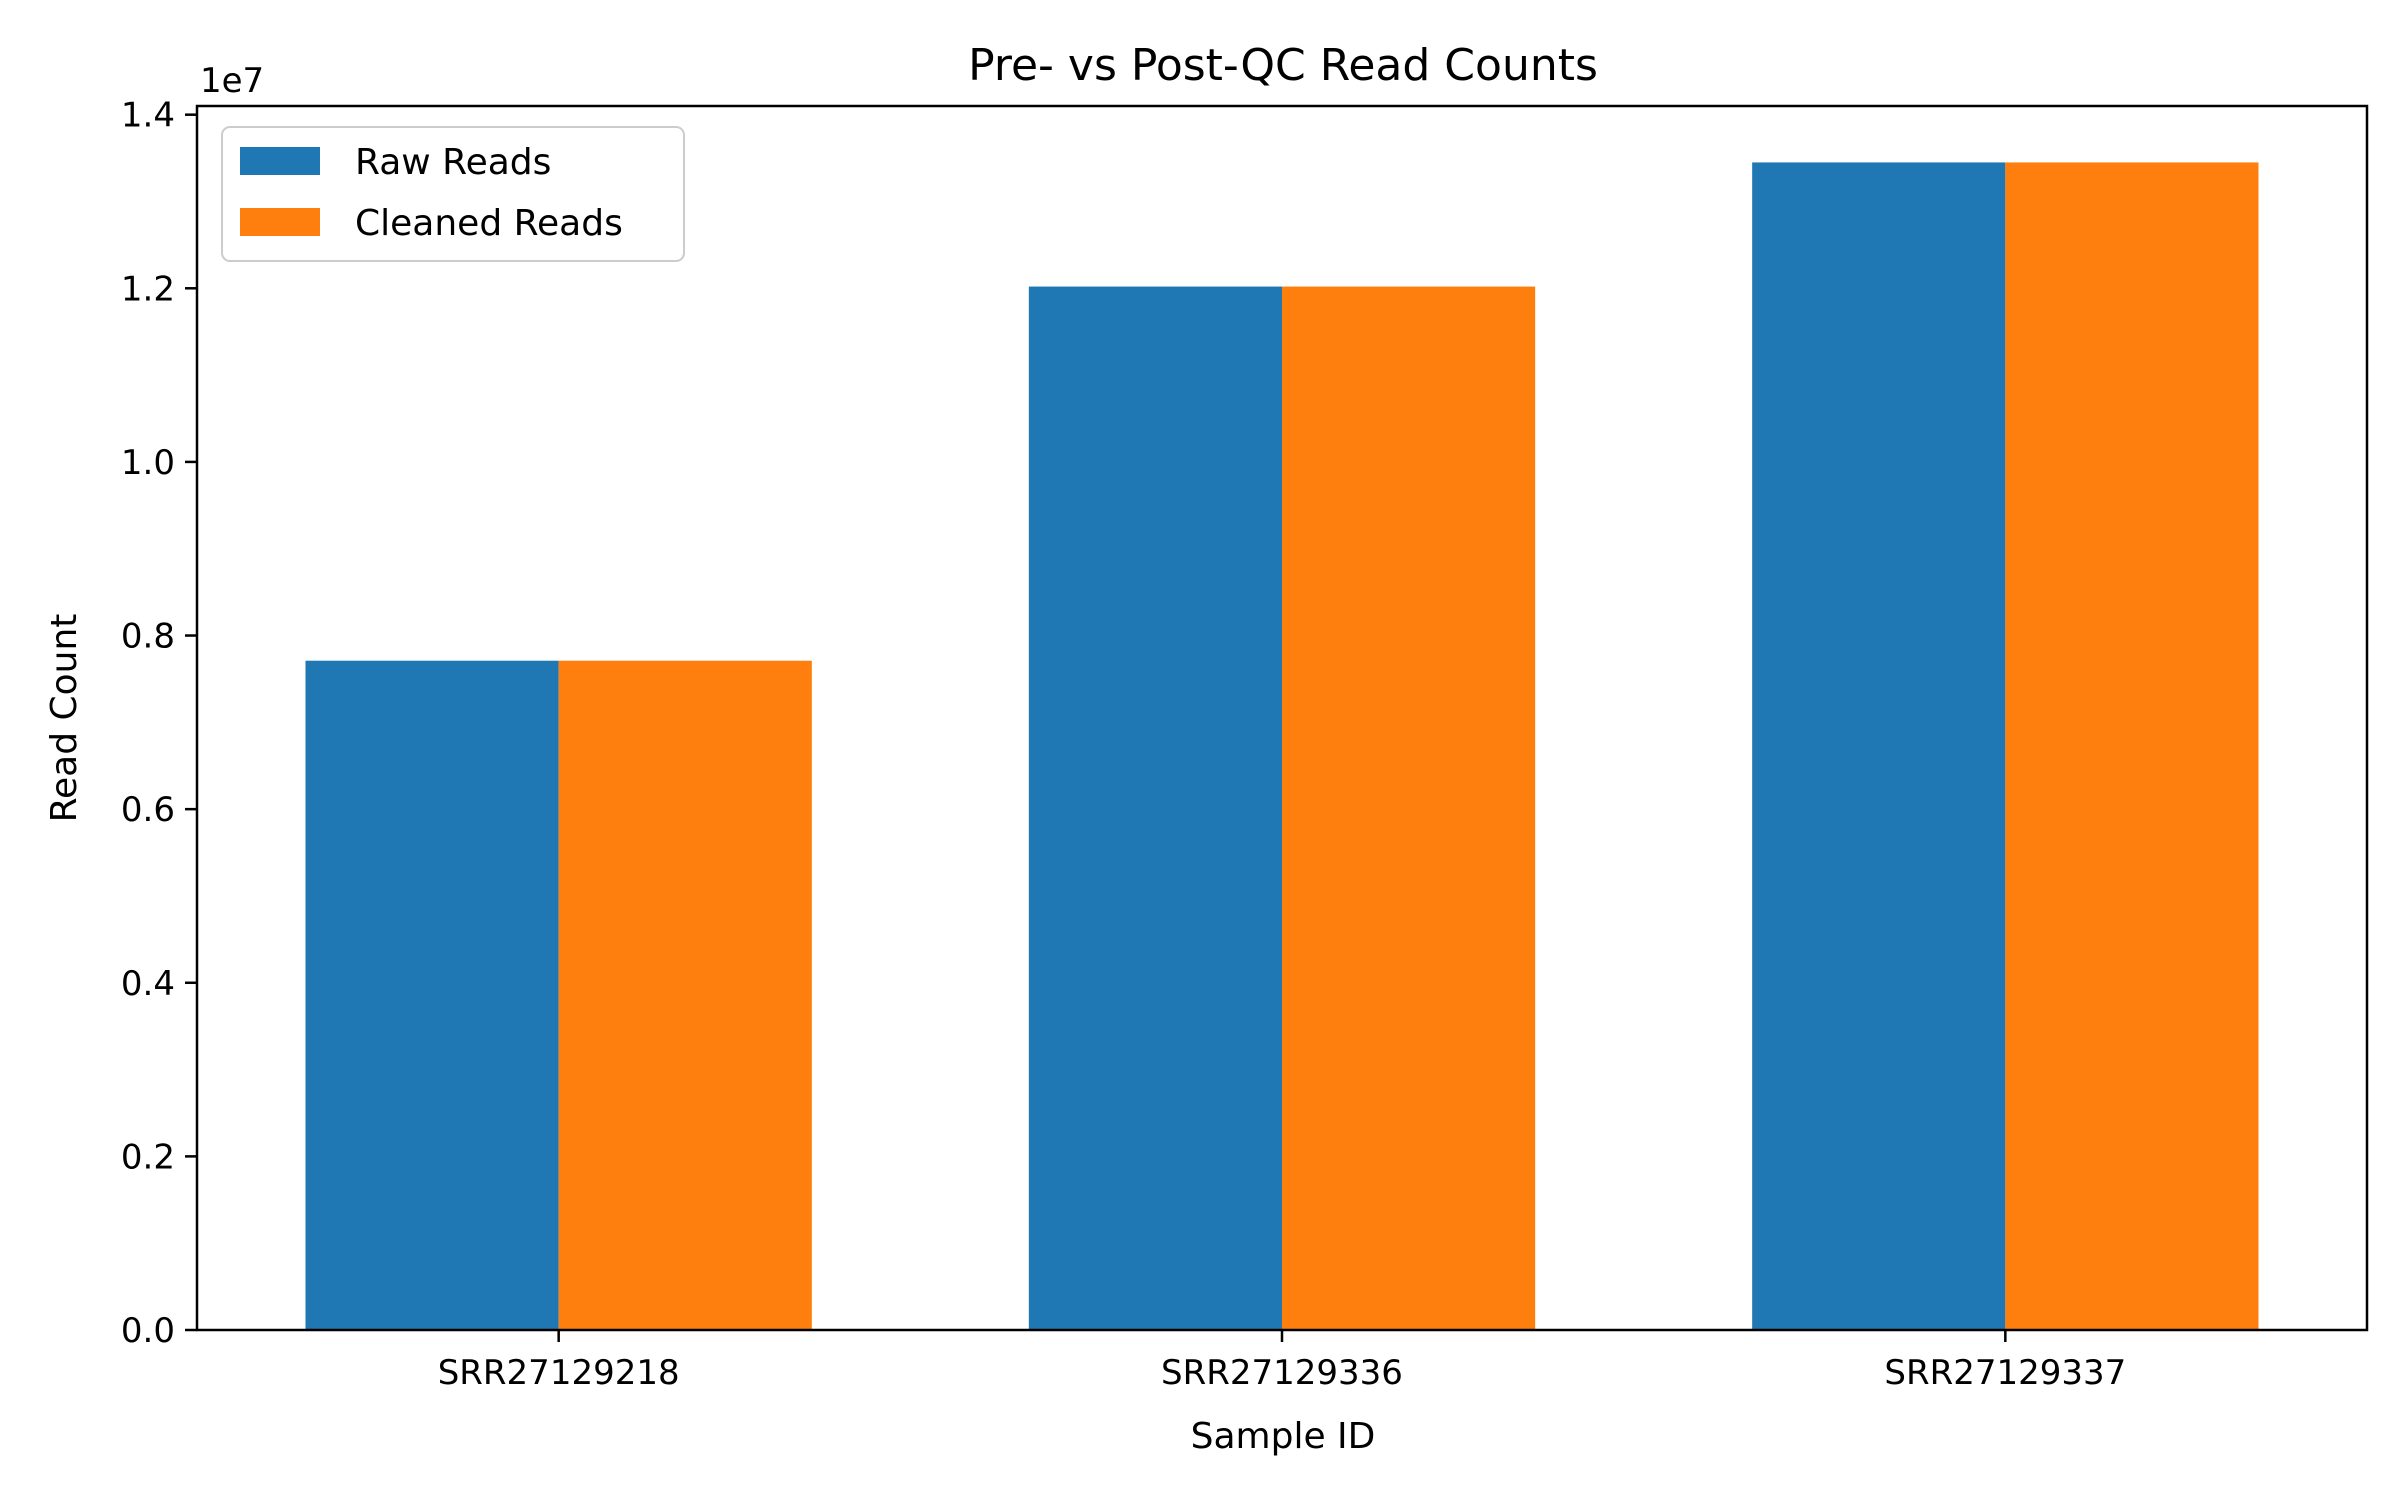 Image resolution: width=2400 pixels, height=1504 pixels. Describe the element at coordinates (64, 718) in the screenshot. I see `y-axis-label: Read Count` at that location.